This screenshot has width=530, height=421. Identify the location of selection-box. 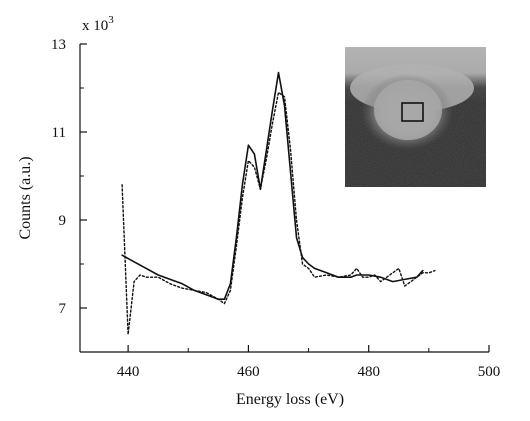
(412, 112).